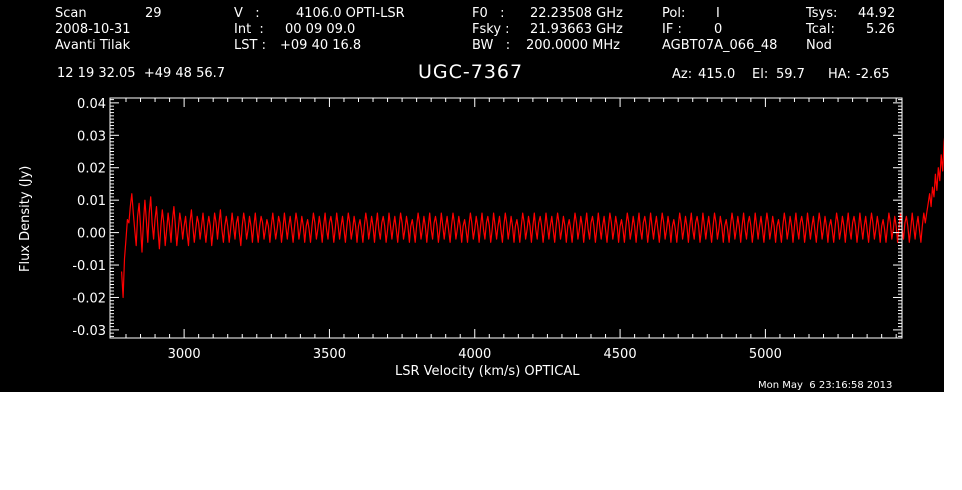  Describe the element at coordinates (576, 29) in the screenshot. I see `sky-frequency-value: 21.93663 GHz` at that location.